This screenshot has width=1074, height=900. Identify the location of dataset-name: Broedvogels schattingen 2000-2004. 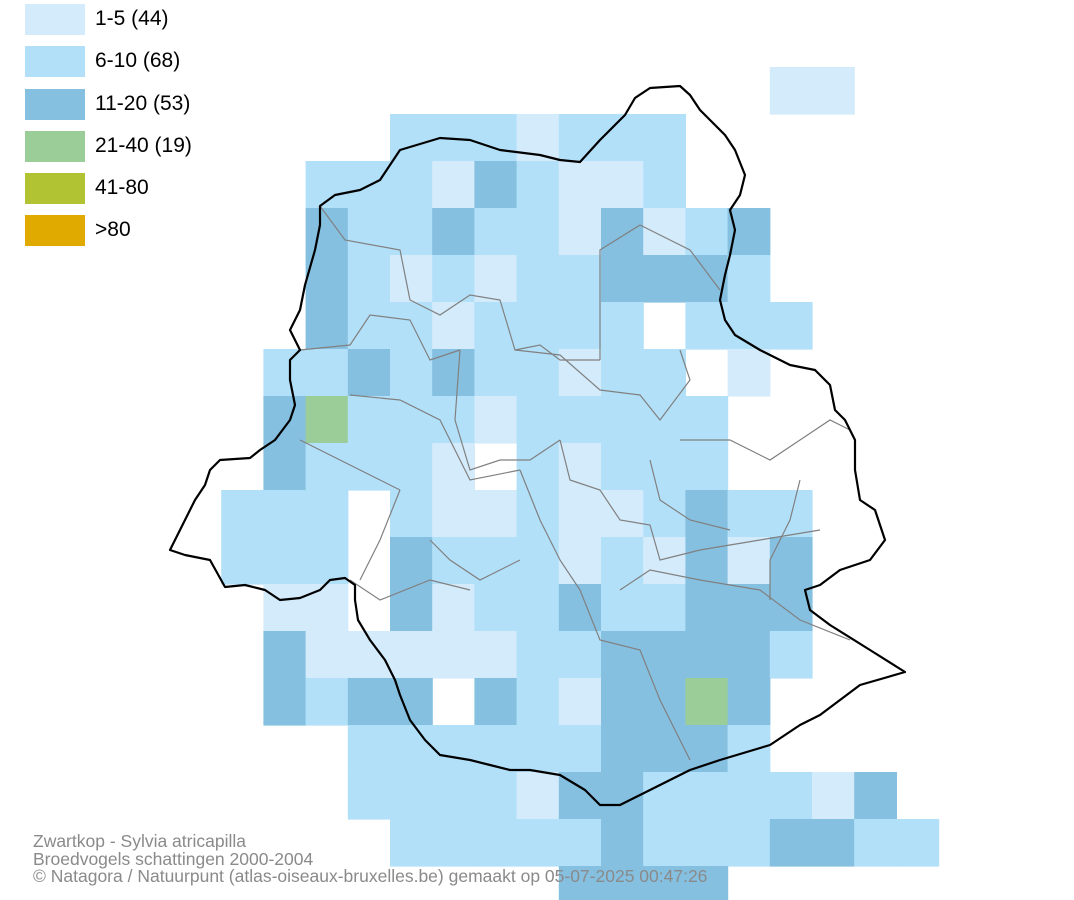
(173, 858).